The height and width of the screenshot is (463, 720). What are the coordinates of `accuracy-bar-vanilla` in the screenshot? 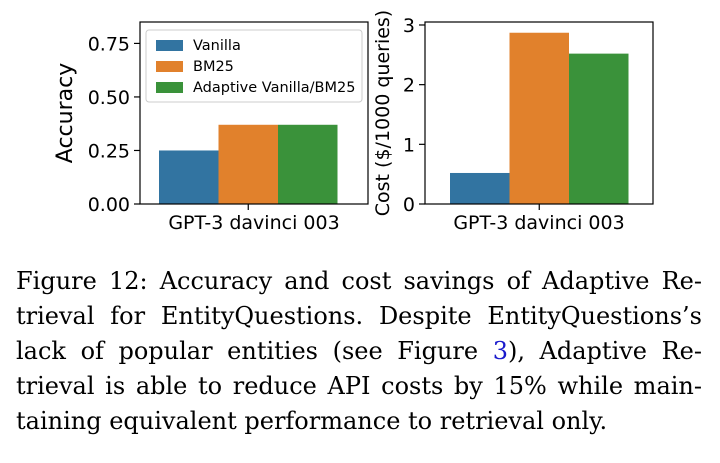 It's located at (189, 177).